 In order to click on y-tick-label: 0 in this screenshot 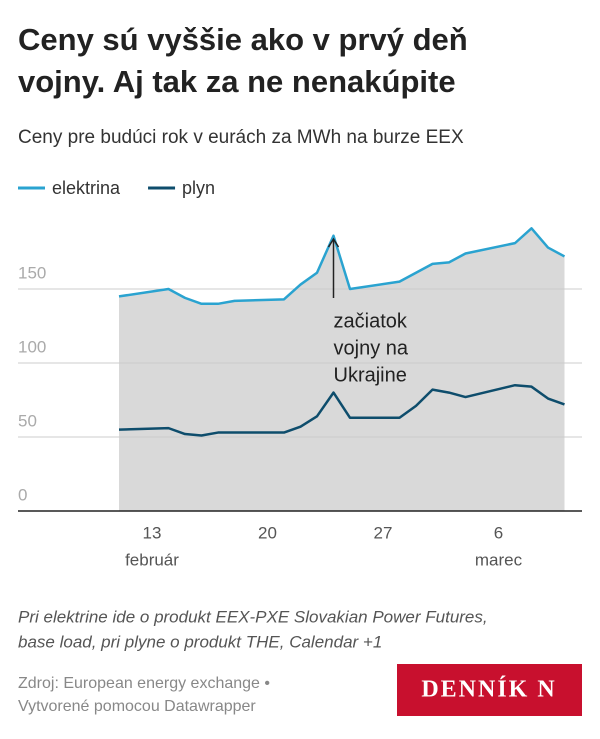, I will do `click(22, 494)`.